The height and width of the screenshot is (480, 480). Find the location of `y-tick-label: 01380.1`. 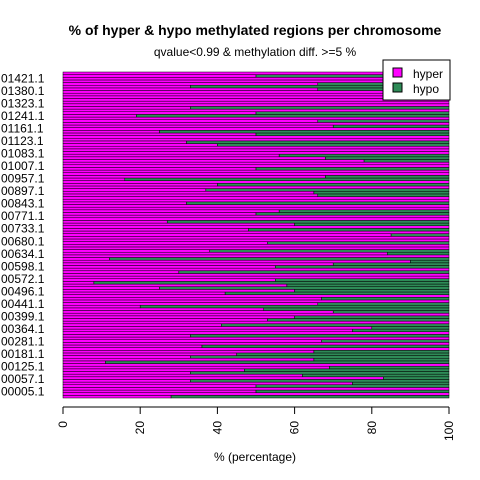

y-tick-label: 01380.1 is located at coordinates (23, 91).